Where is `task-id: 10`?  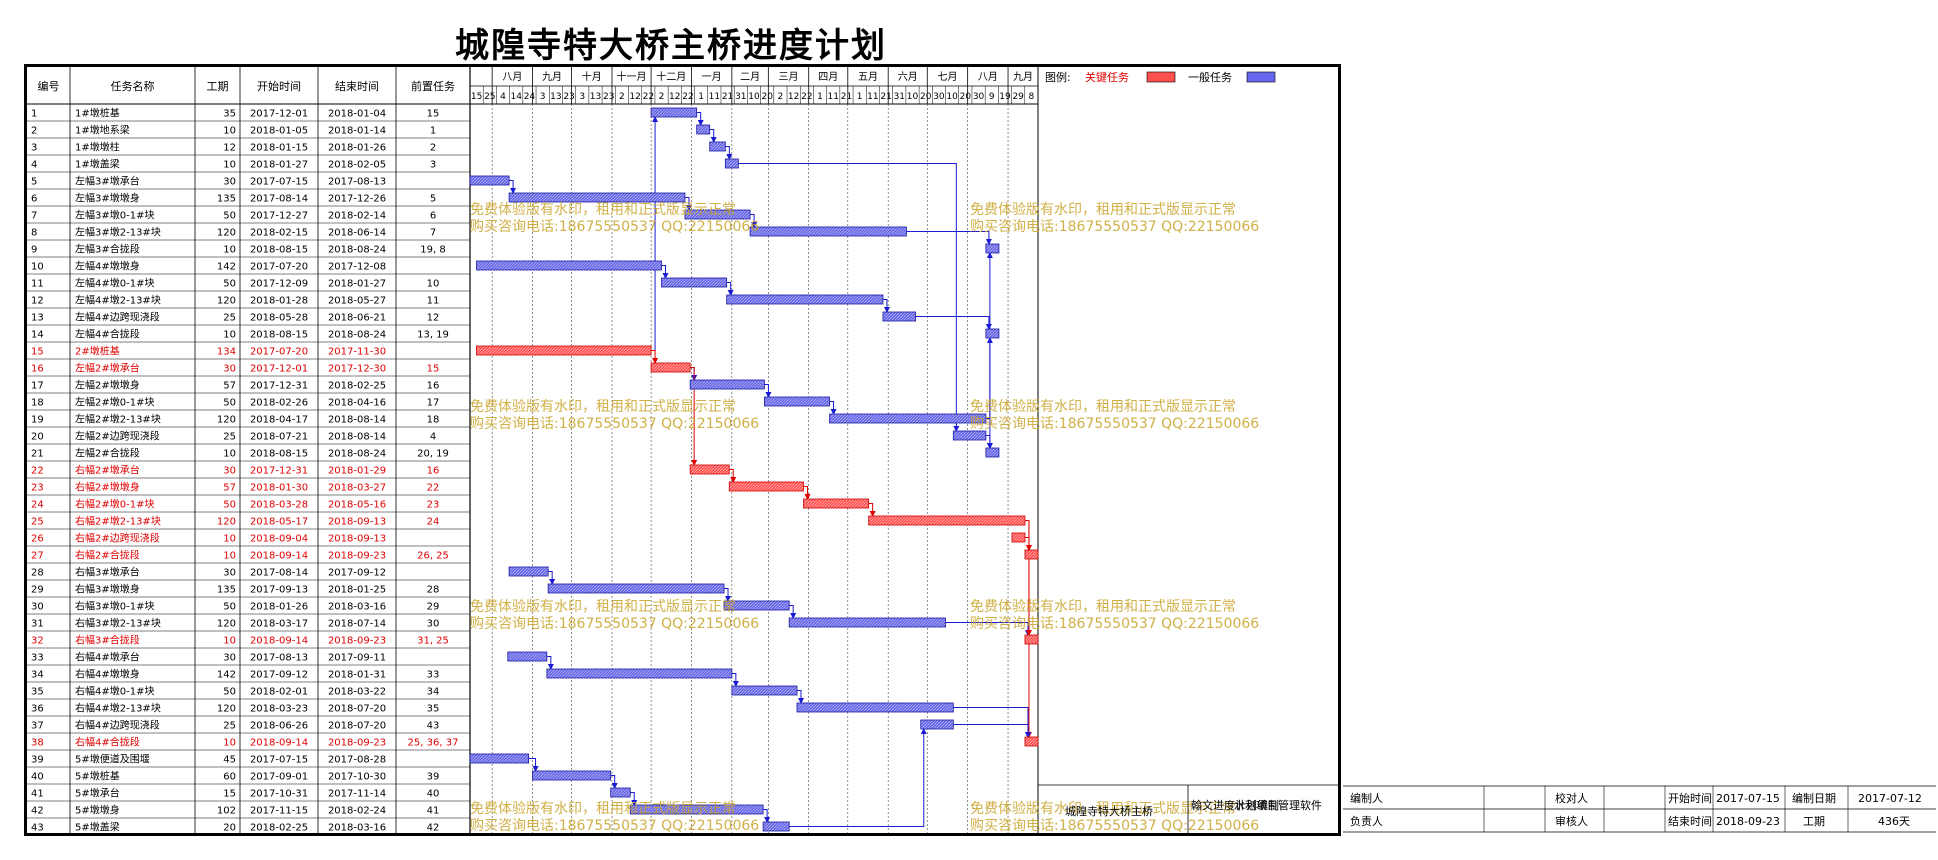
task-id: 10 is located at coordinates (37, 267).